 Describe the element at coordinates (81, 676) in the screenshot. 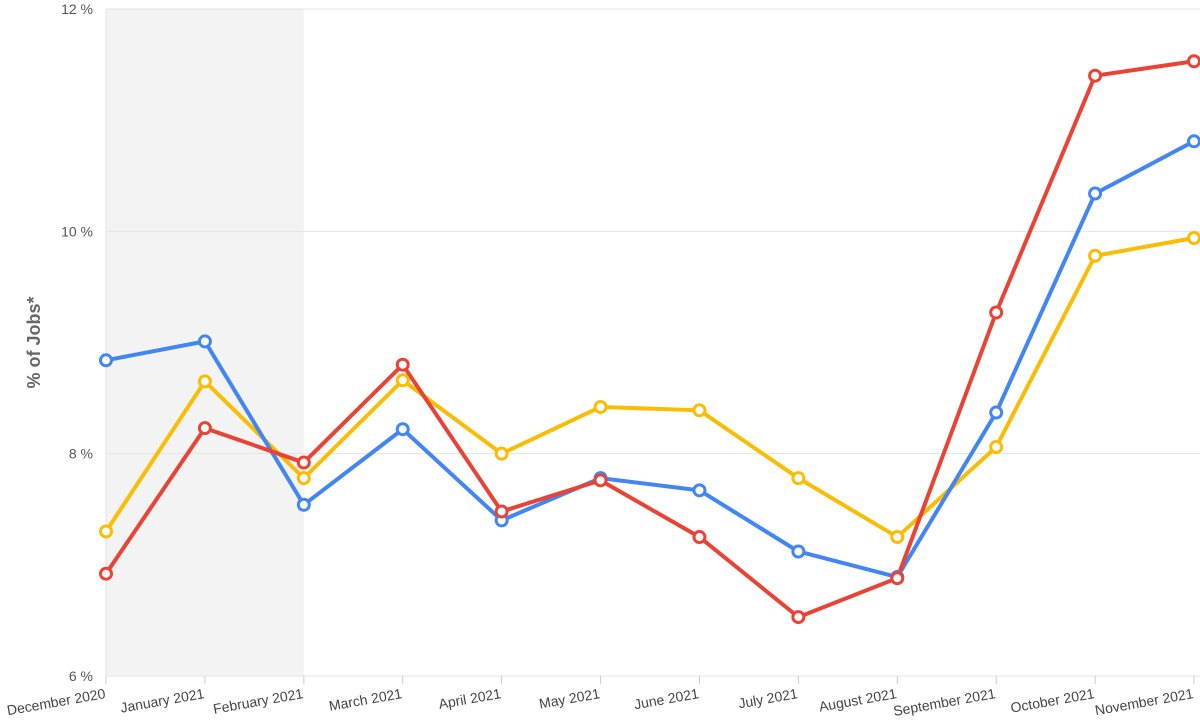

I see `y-tick-label: 6 %` at that location.